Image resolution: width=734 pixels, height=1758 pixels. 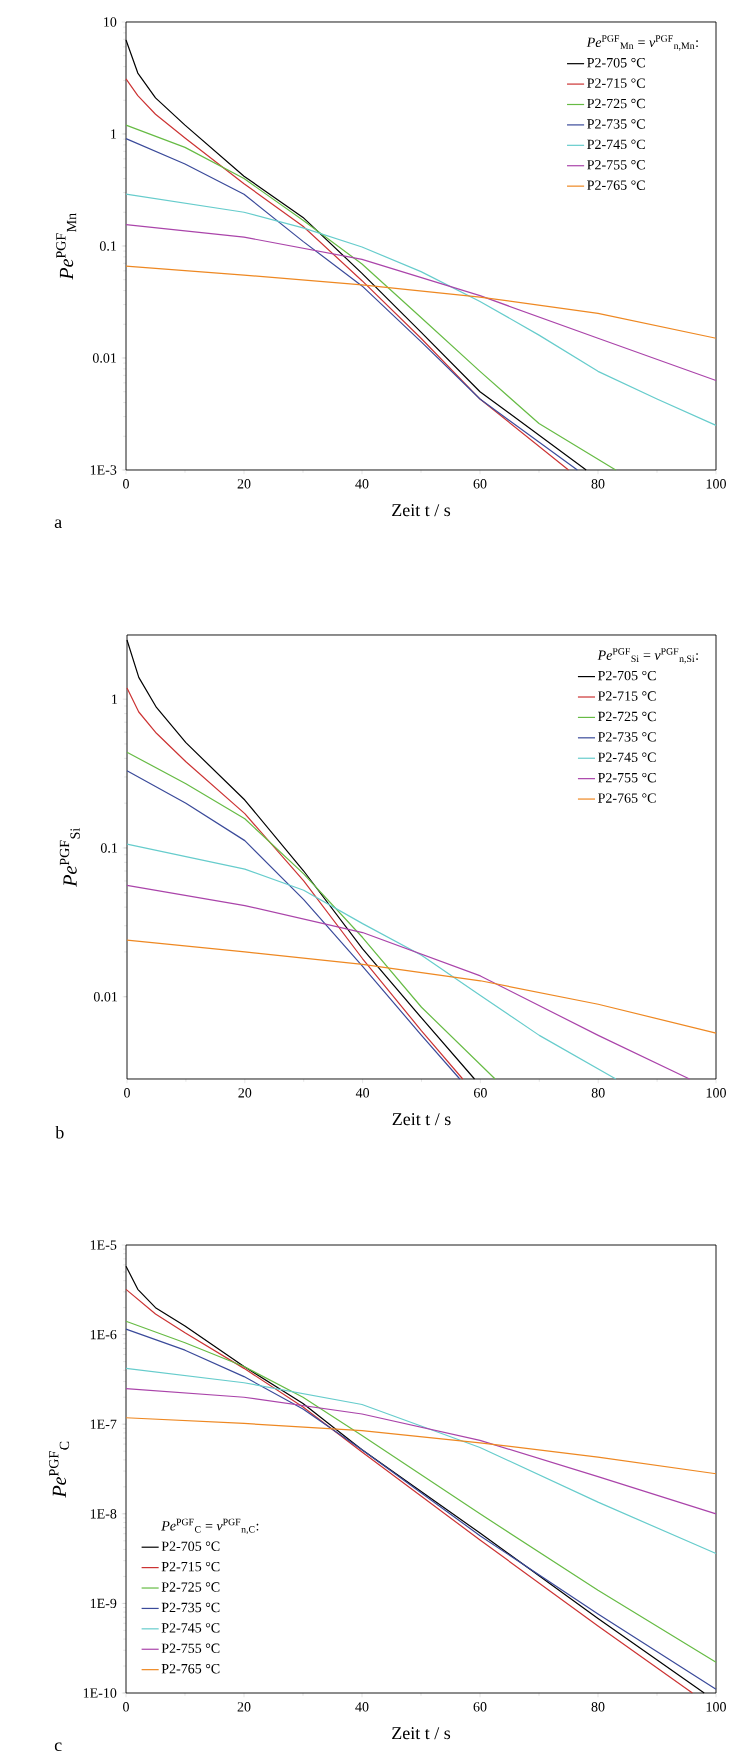 I want to click on text: c, so click(x=58, y=1747).